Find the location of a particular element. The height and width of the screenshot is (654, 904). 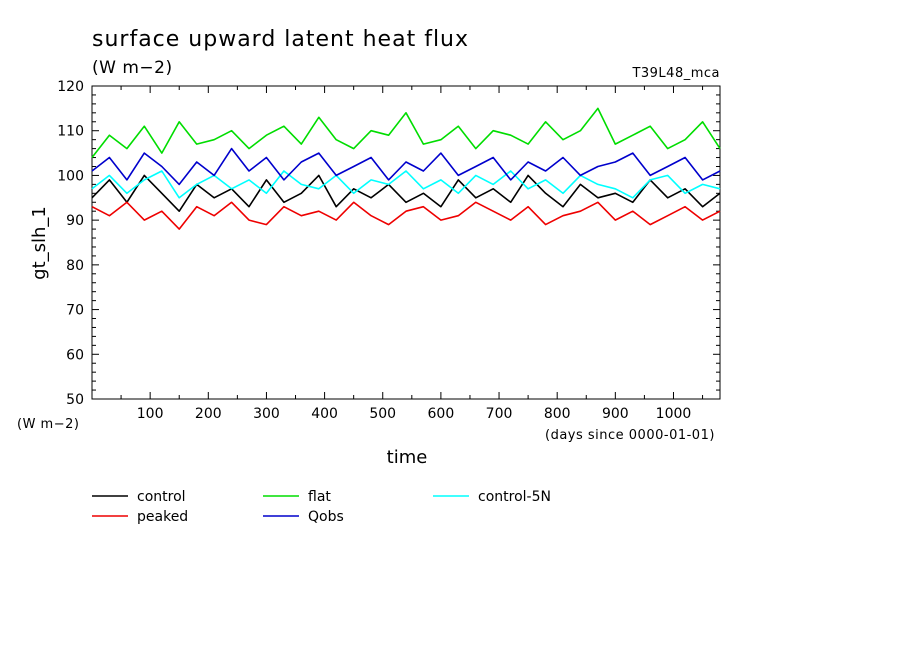

legend-label-control: control is located at coordinates (161, 497).